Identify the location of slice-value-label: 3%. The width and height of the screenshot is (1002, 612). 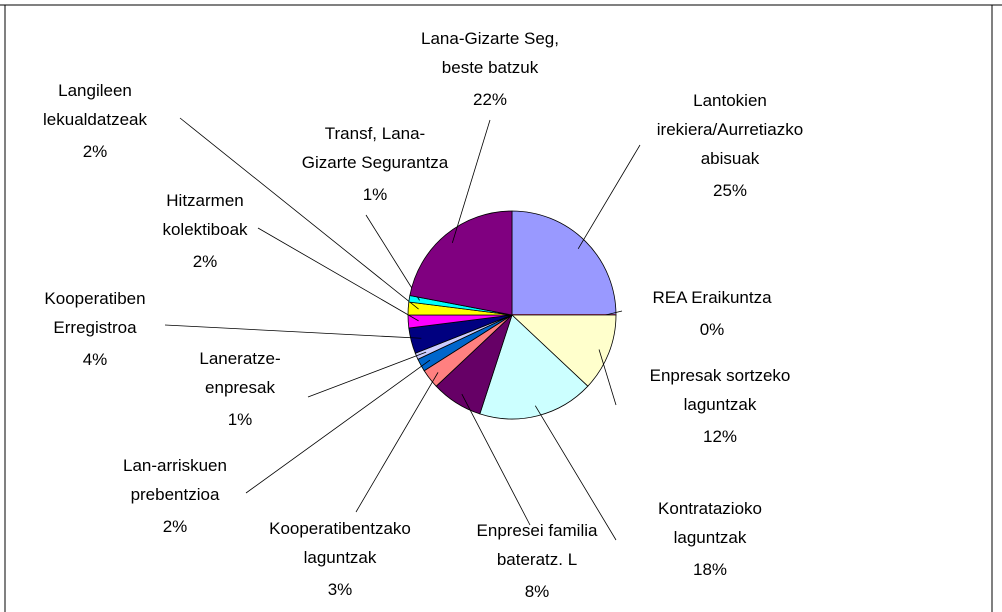
(340, 589).